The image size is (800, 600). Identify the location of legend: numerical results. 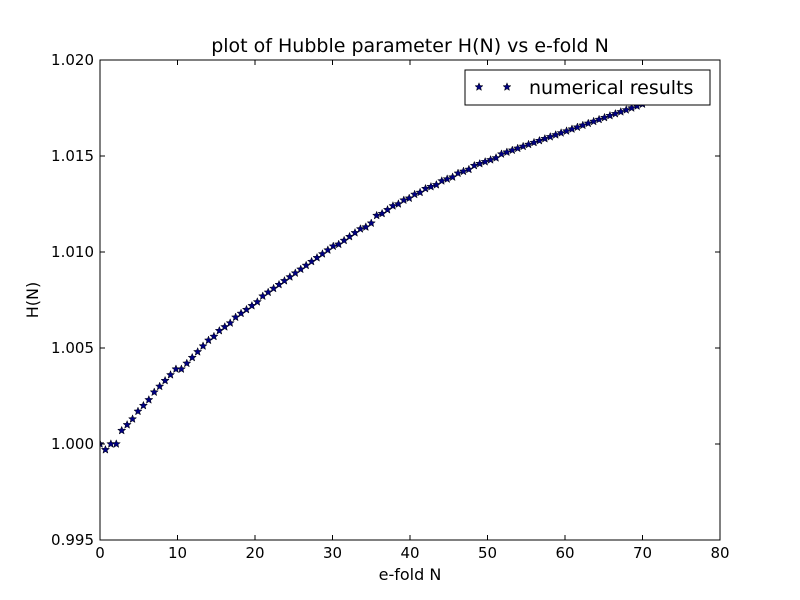
(587, 87).